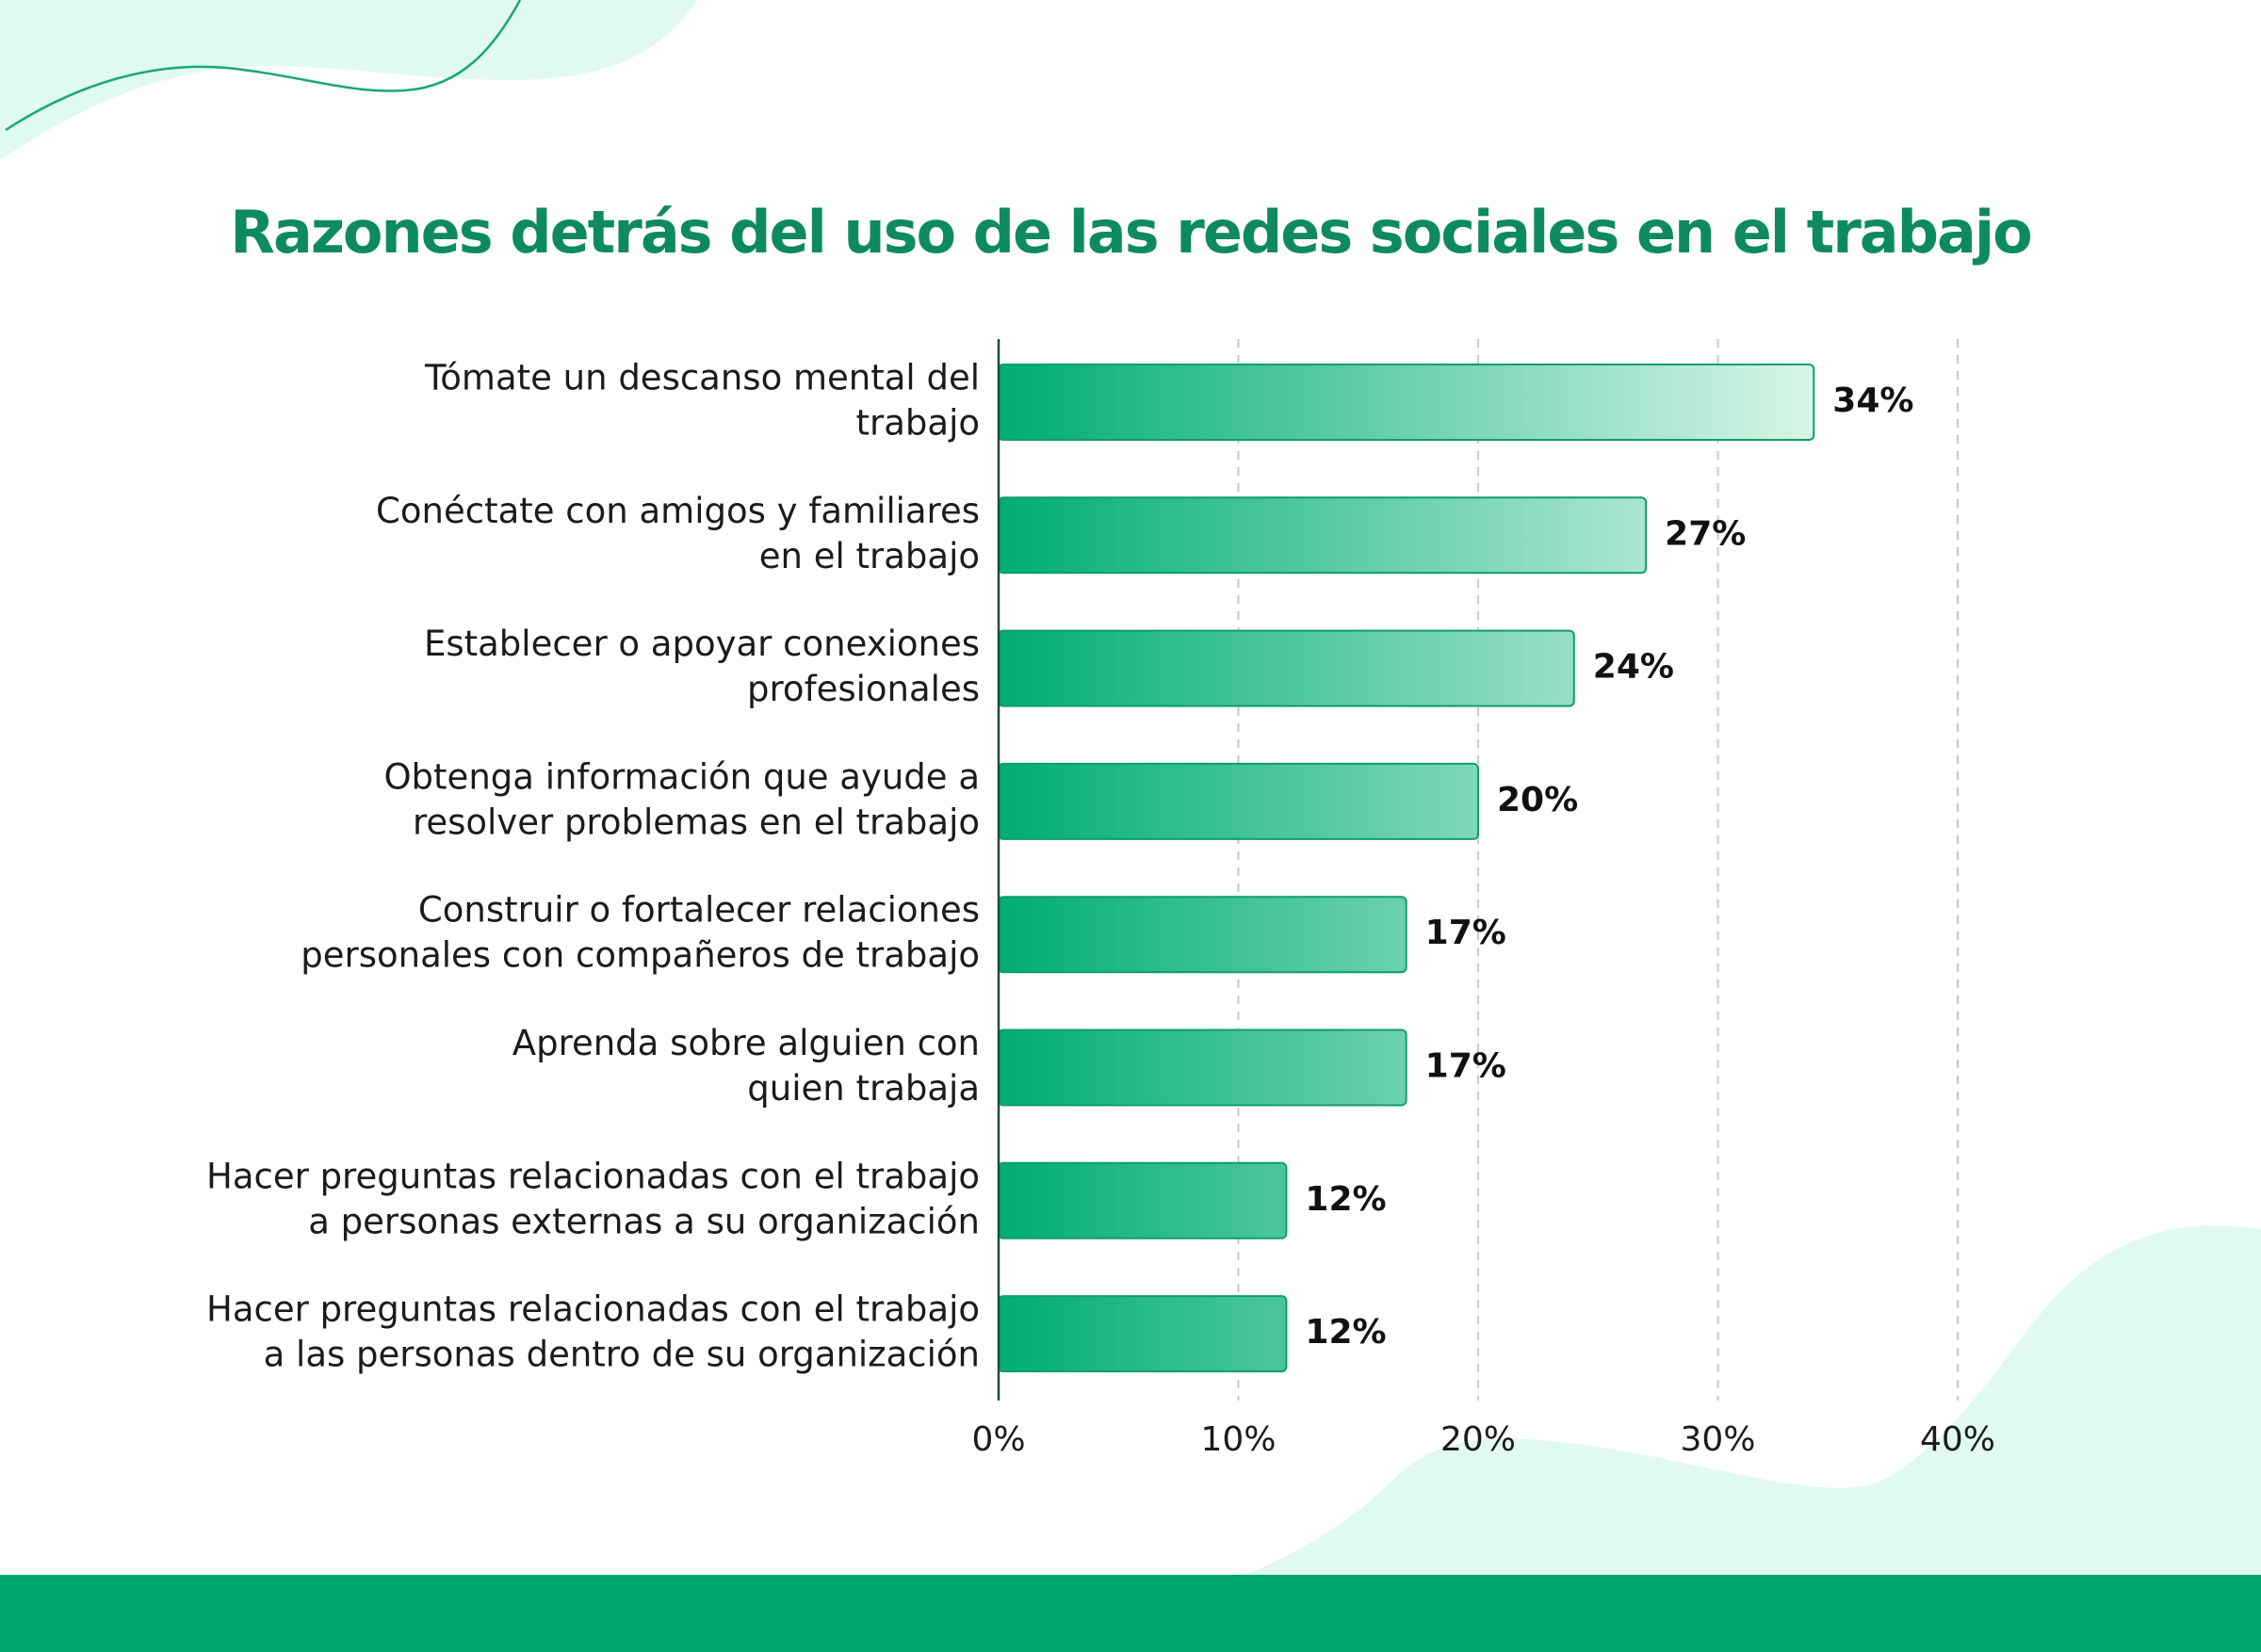 This screenshot has width=2261, height=1652. What do you see at coordinates (699, 910) in the screenshot?
I see `category-label-line: Construir o fortalecer relaciones` at bounding box center [699, 910].